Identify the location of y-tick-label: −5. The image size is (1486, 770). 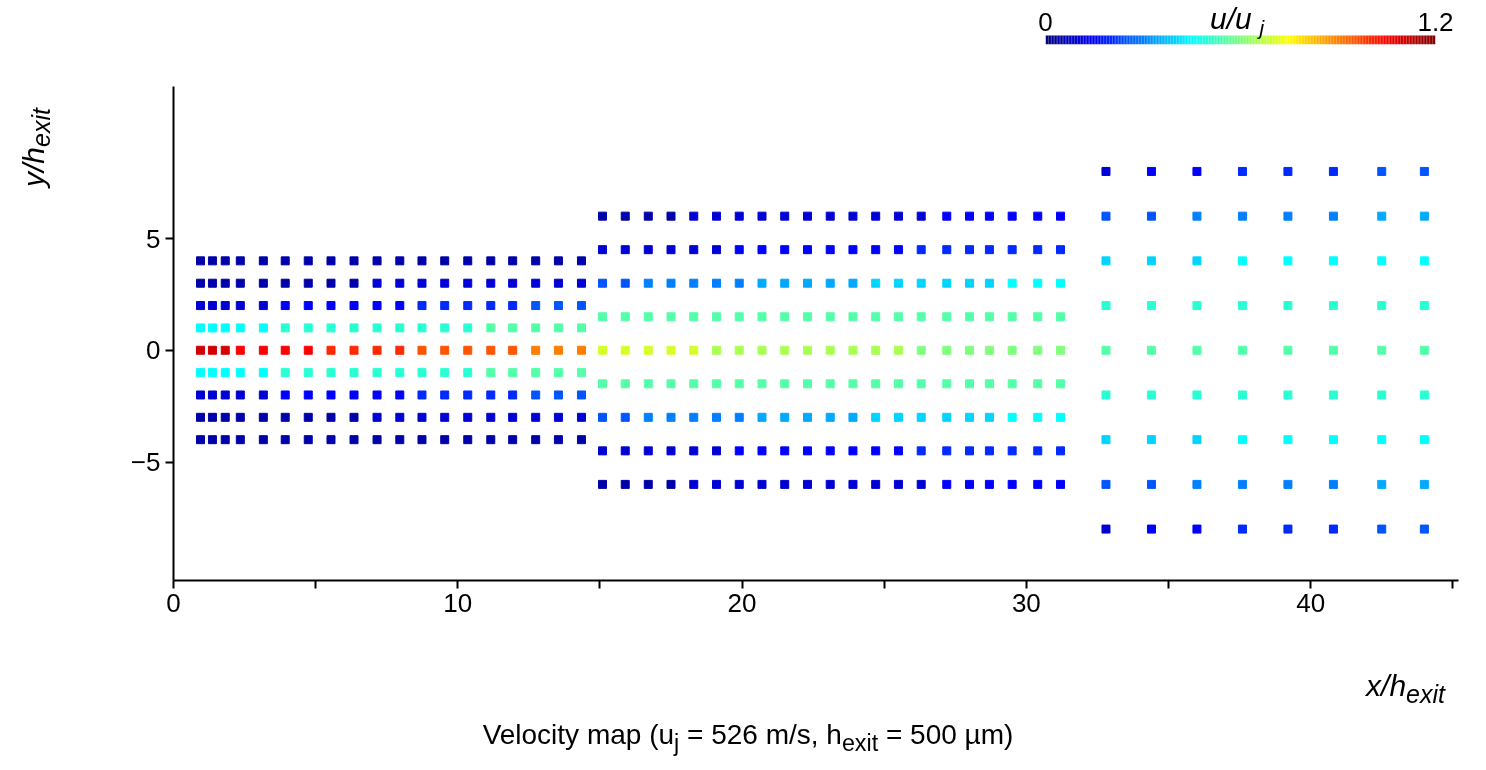
(145, 462).